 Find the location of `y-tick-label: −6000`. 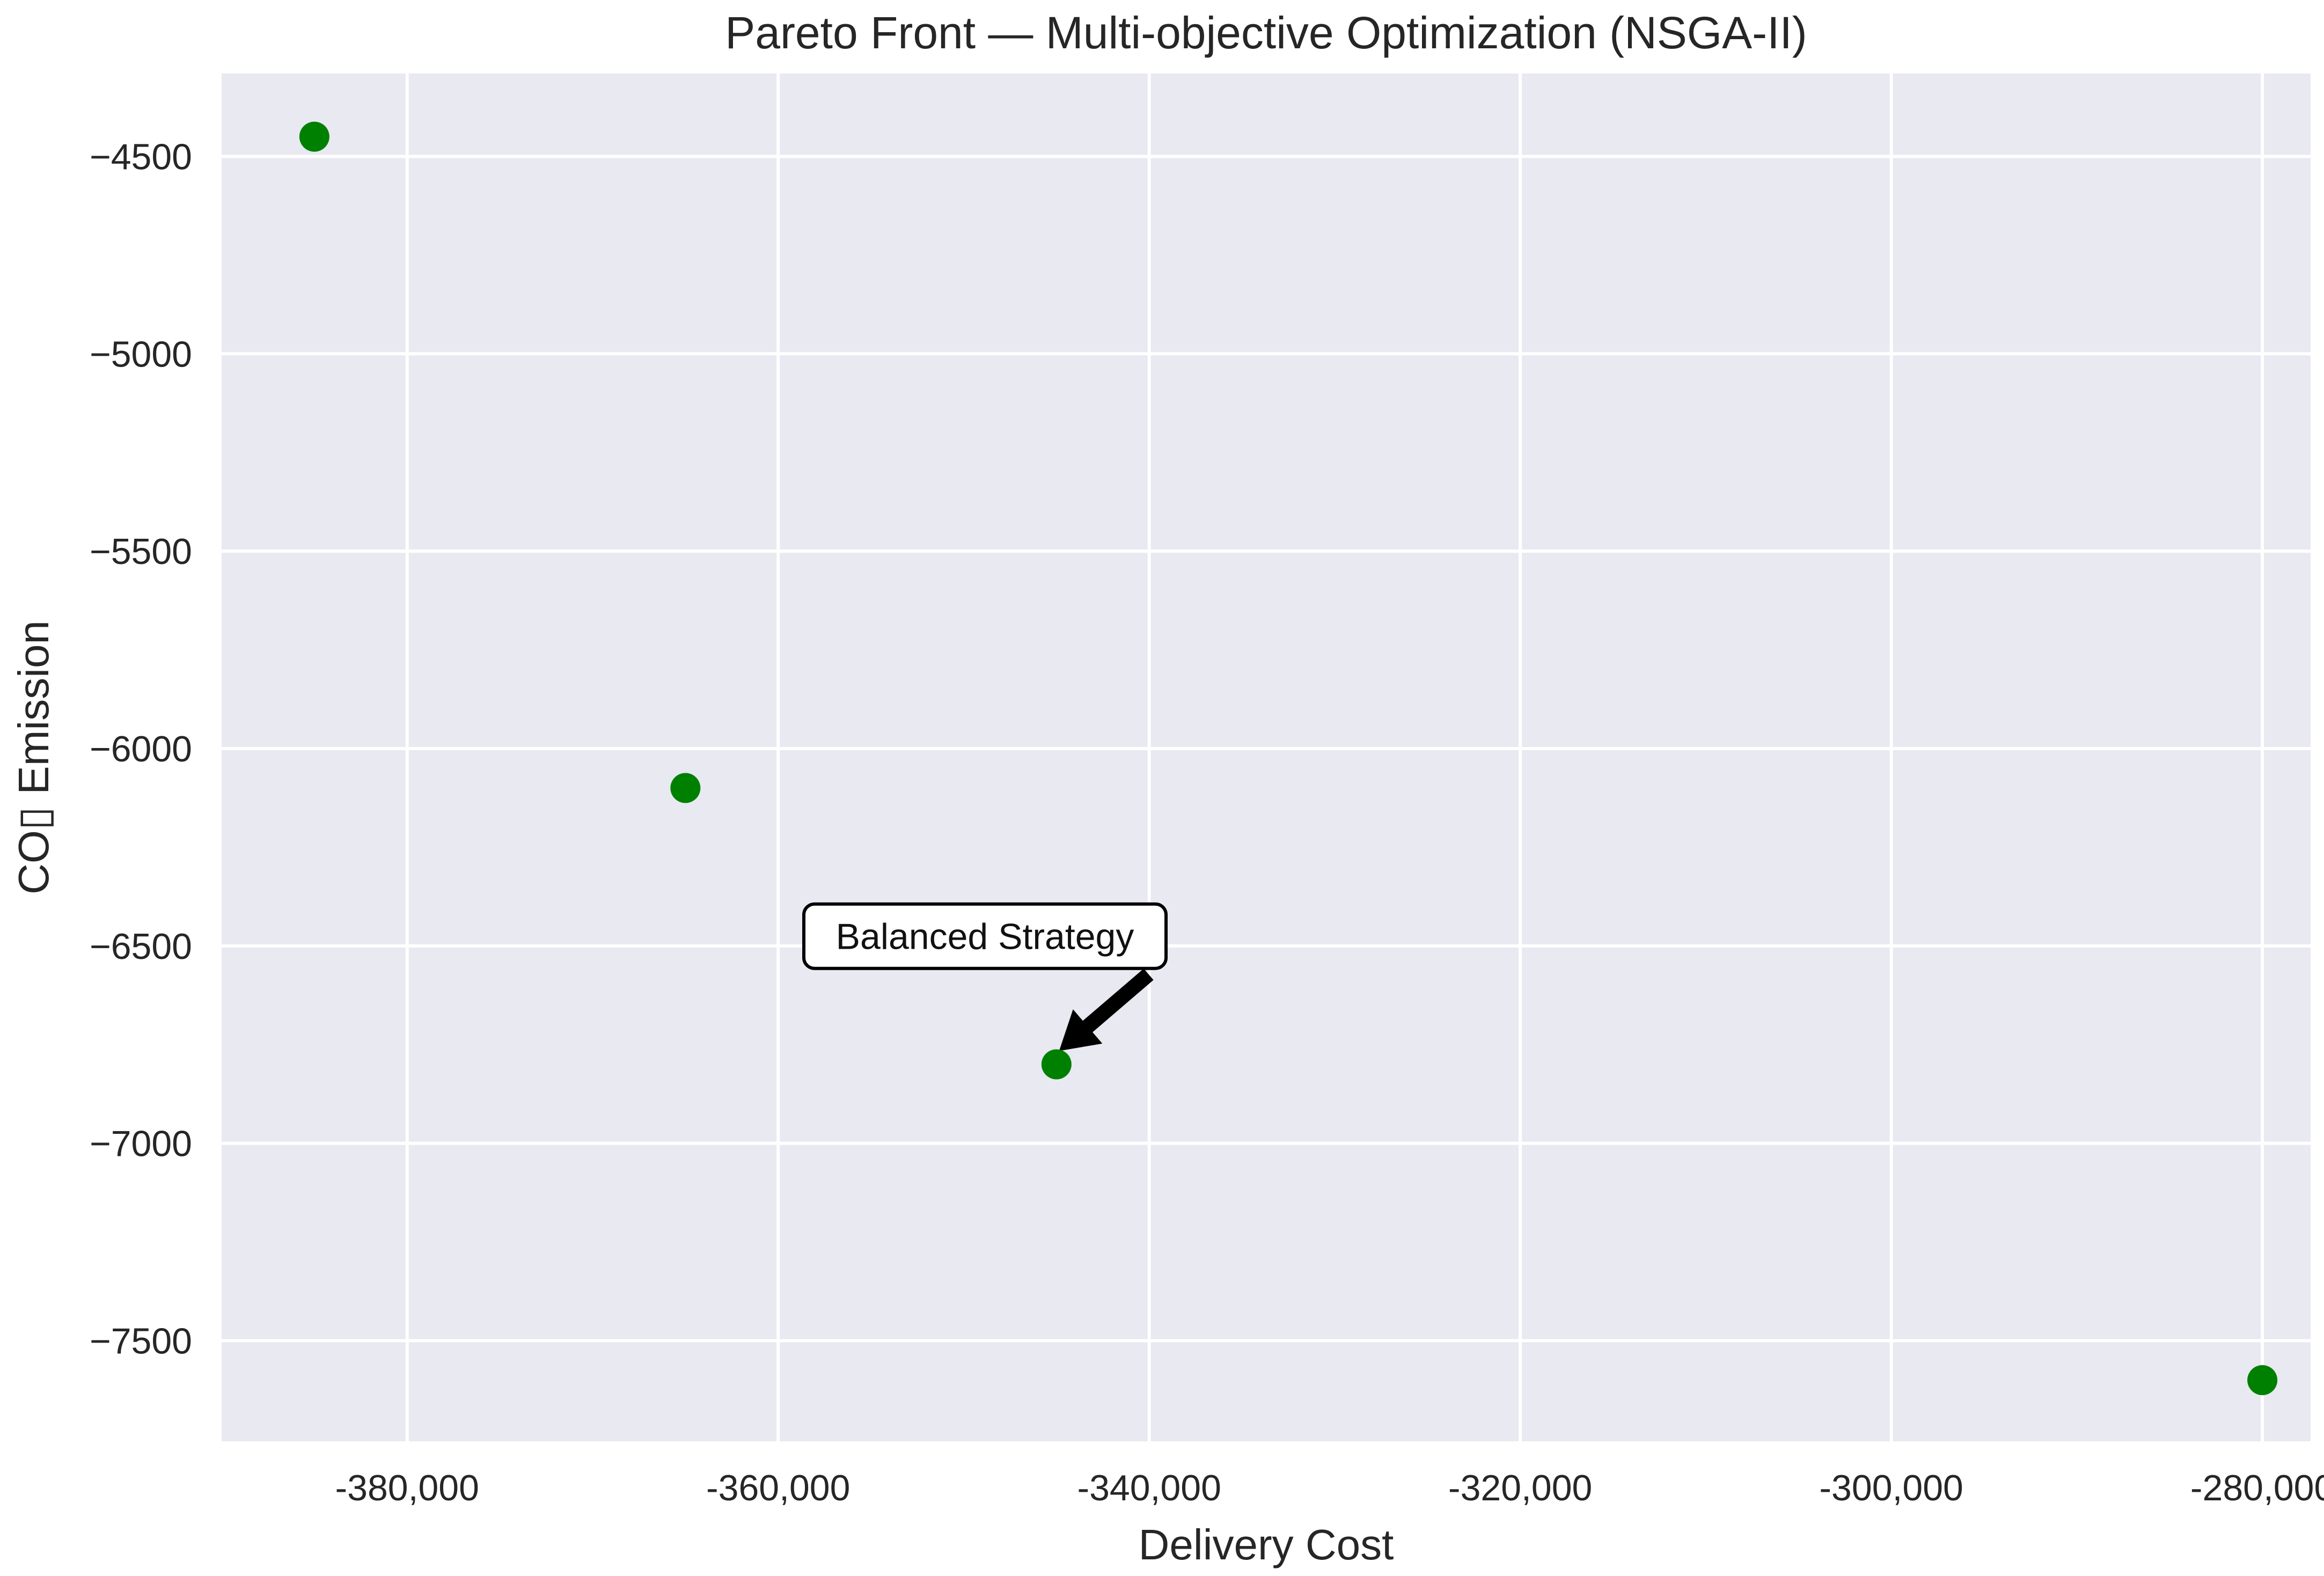

y-tick-label: −6000 is located at coordinates (141, 749).